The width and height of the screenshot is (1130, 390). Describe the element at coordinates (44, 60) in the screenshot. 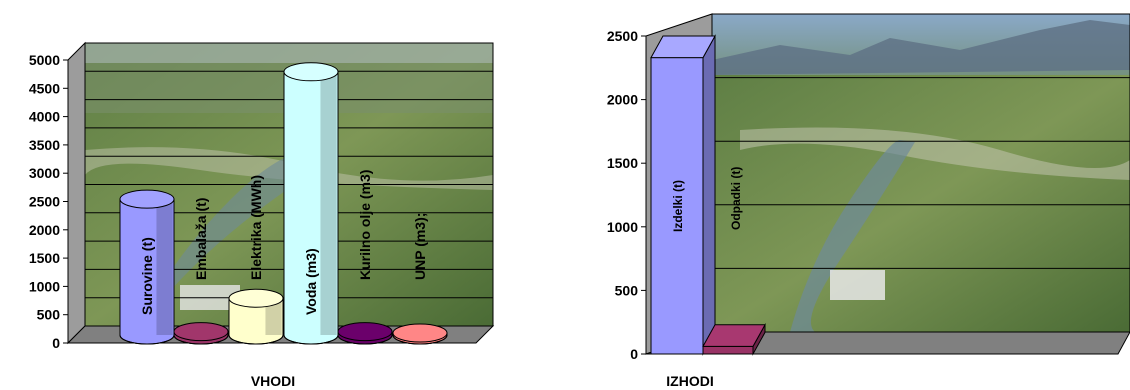

I see `vhodi-y-tick-label: 5000` at that location.